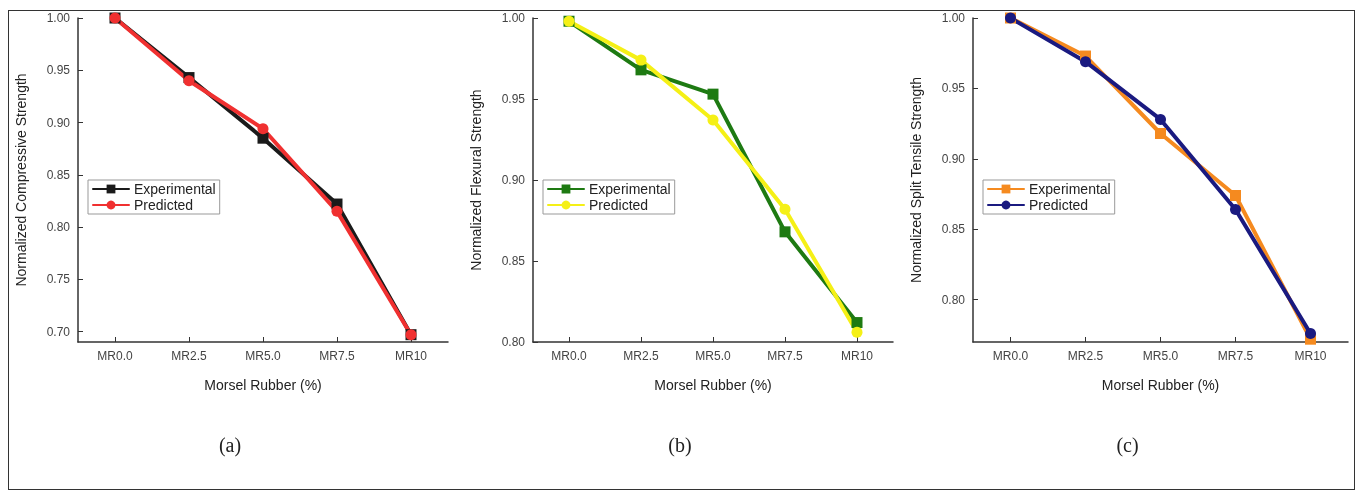  I want to click on y-tick-label: 0.75, so click(58, 279).